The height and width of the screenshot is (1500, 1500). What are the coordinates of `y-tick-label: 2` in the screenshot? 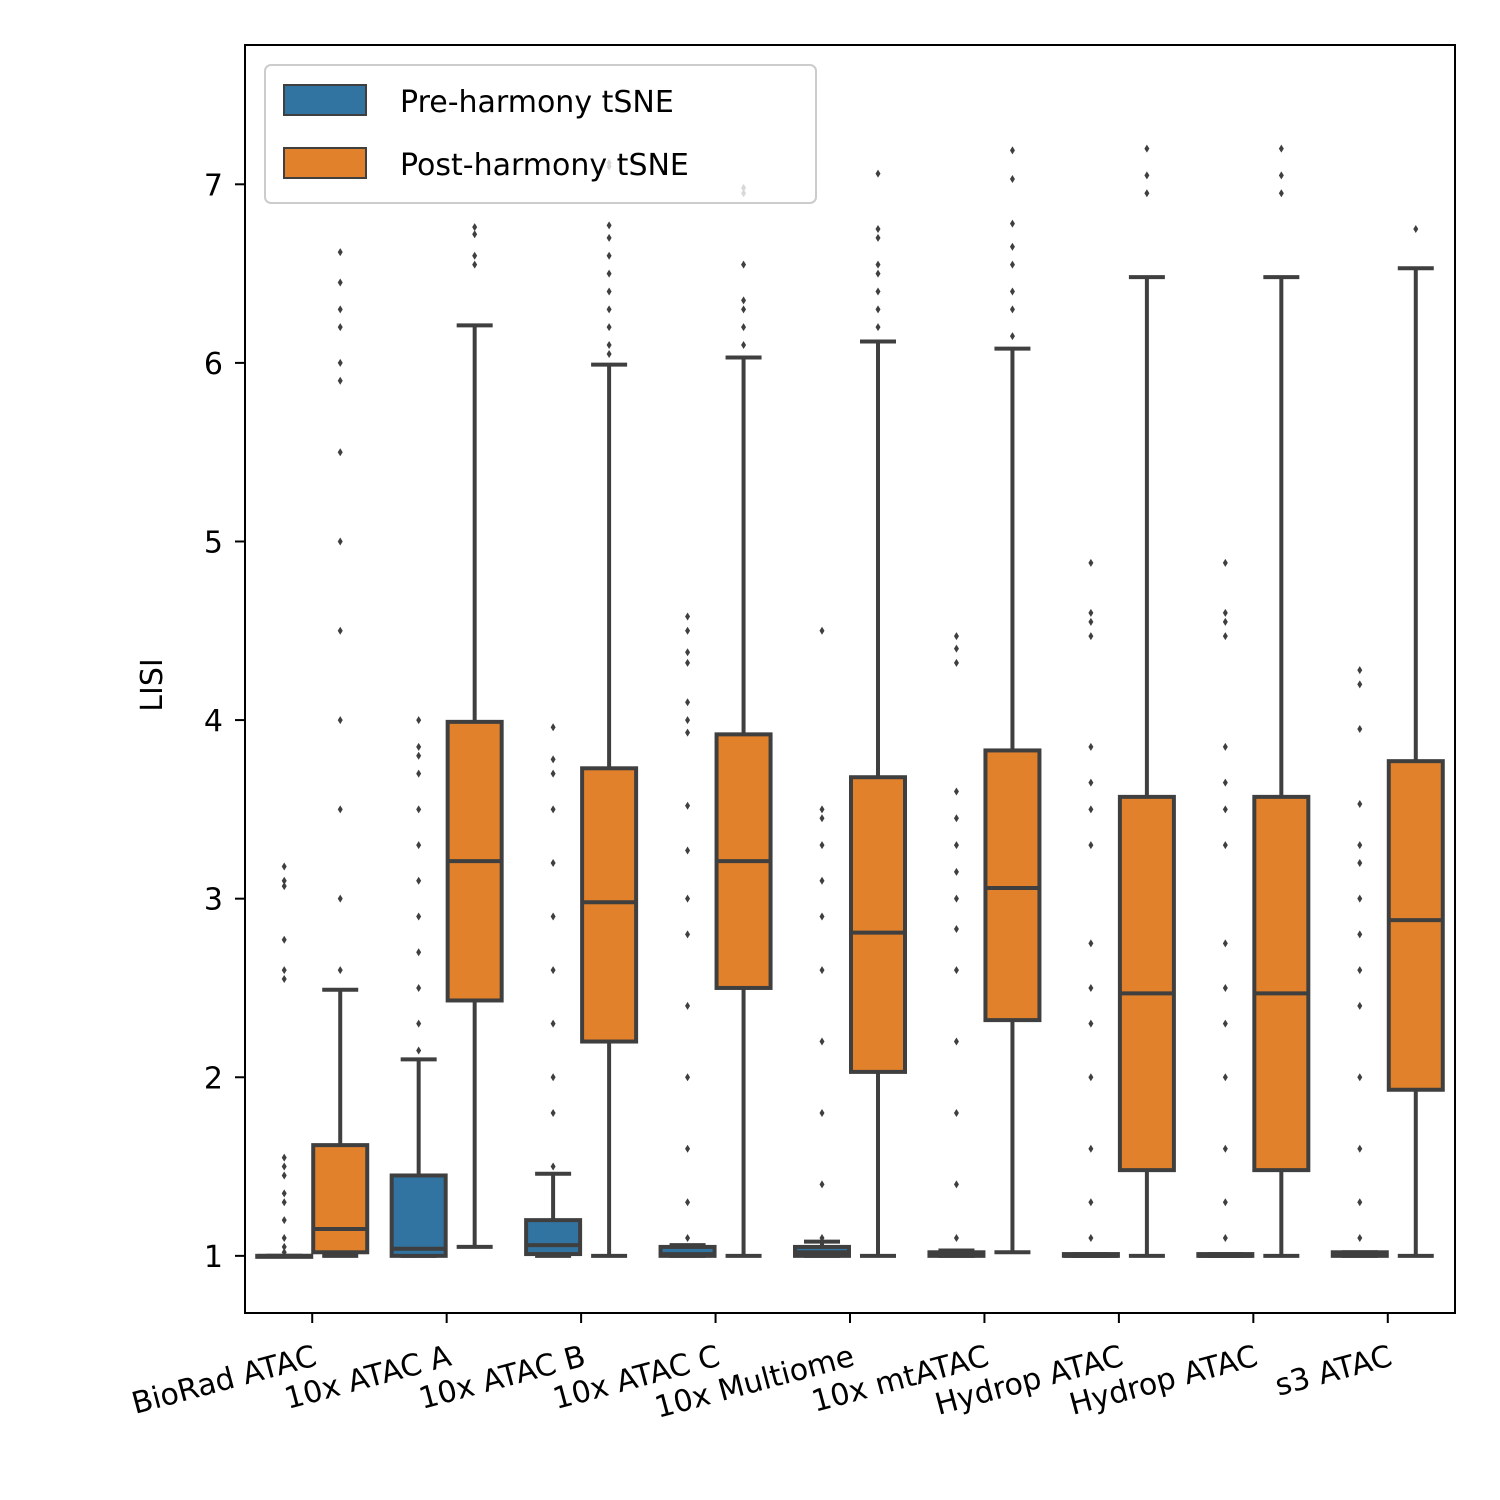 It's located at (213, 1078).